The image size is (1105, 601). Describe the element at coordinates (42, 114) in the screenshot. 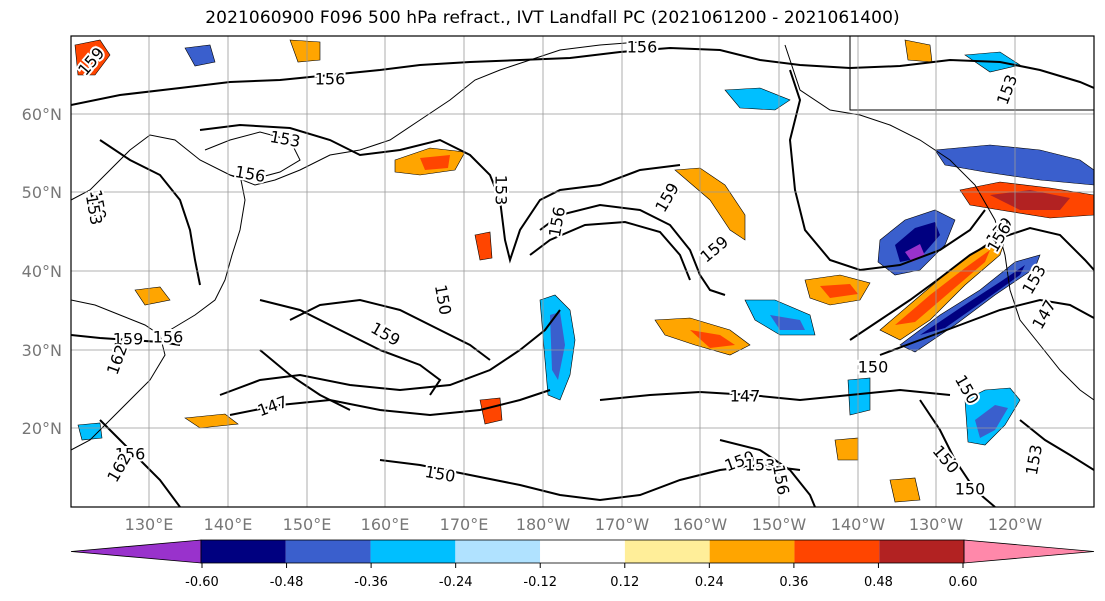

I see `latitude-tick-label: 60°N` at that location.